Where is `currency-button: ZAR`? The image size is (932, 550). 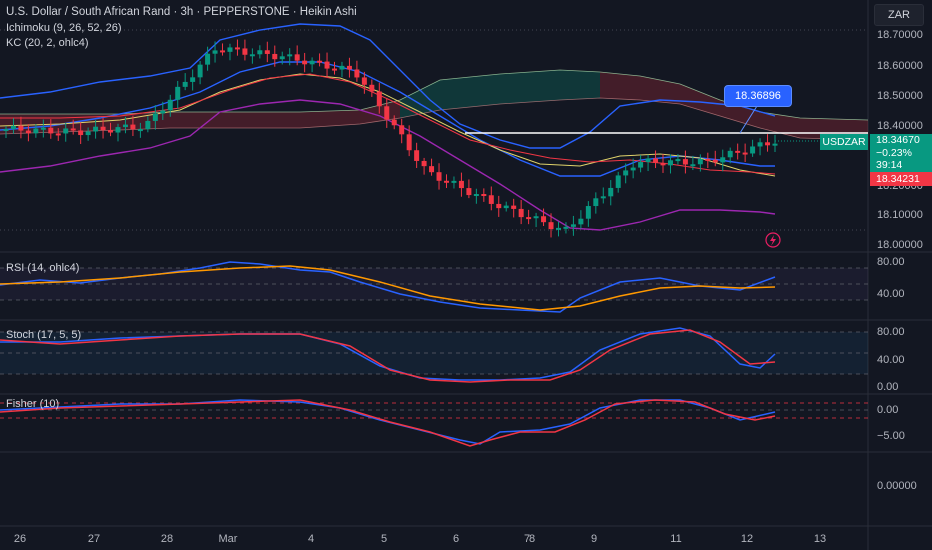 currency-button: ZAR is located at coordinates (899, 15).